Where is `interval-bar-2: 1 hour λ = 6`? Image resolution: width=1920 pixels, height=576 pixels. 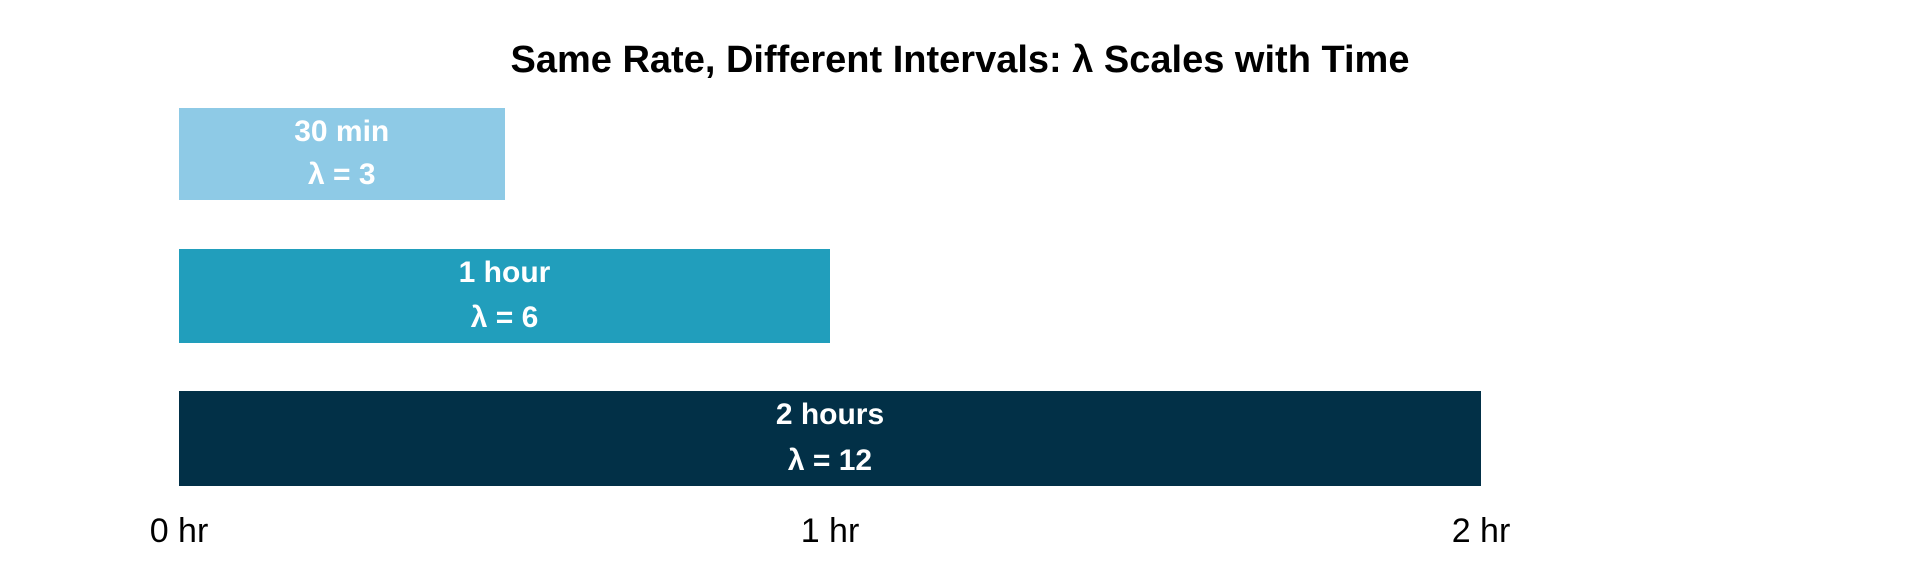 interval-bar-2: 1 hour λ = 6 is located at coordinates (504, 296).